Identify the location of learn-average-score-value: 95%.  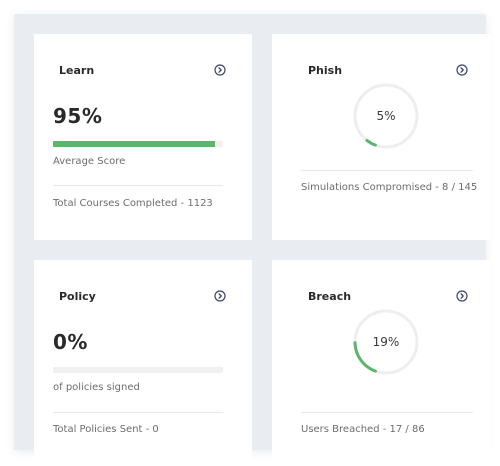
(78, 116).